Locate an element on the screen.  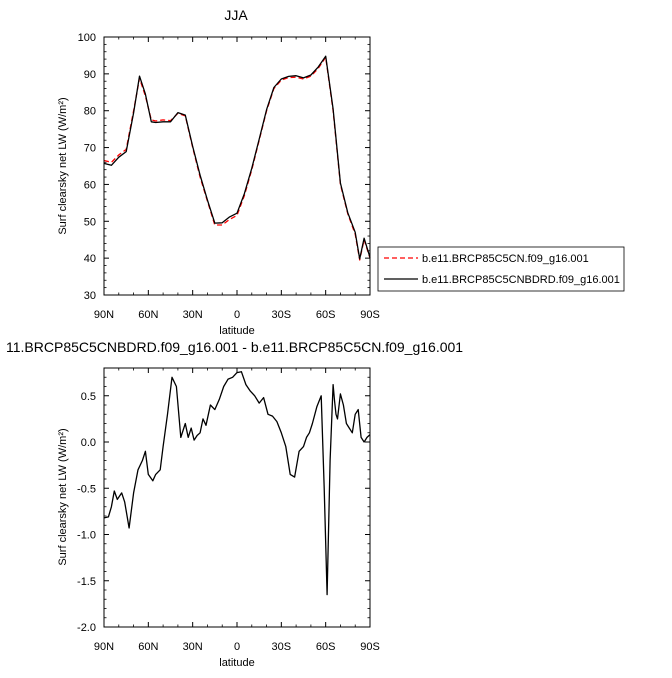
top-y-tick-label: 30 is located at coordinates (90, 296).